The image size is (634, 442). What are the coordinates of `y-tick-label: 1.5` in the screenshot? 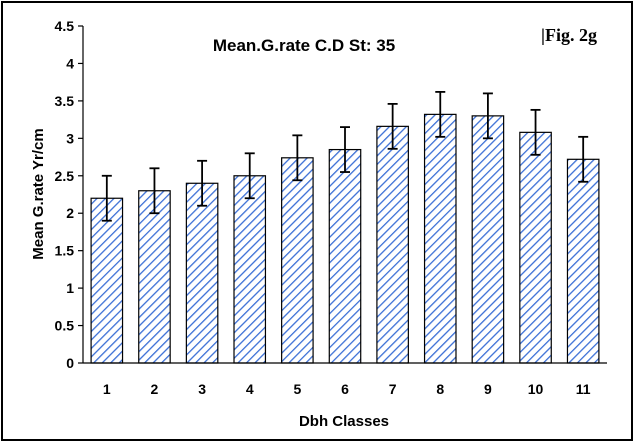 It's located at (65, 251).